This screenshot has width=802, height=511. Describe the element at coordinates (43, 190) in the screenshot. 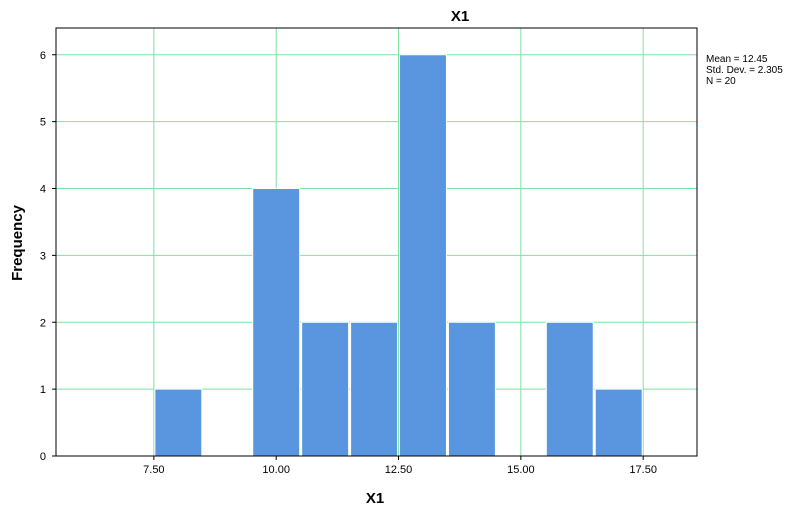

I see `y-tick-label: 4` at that location.